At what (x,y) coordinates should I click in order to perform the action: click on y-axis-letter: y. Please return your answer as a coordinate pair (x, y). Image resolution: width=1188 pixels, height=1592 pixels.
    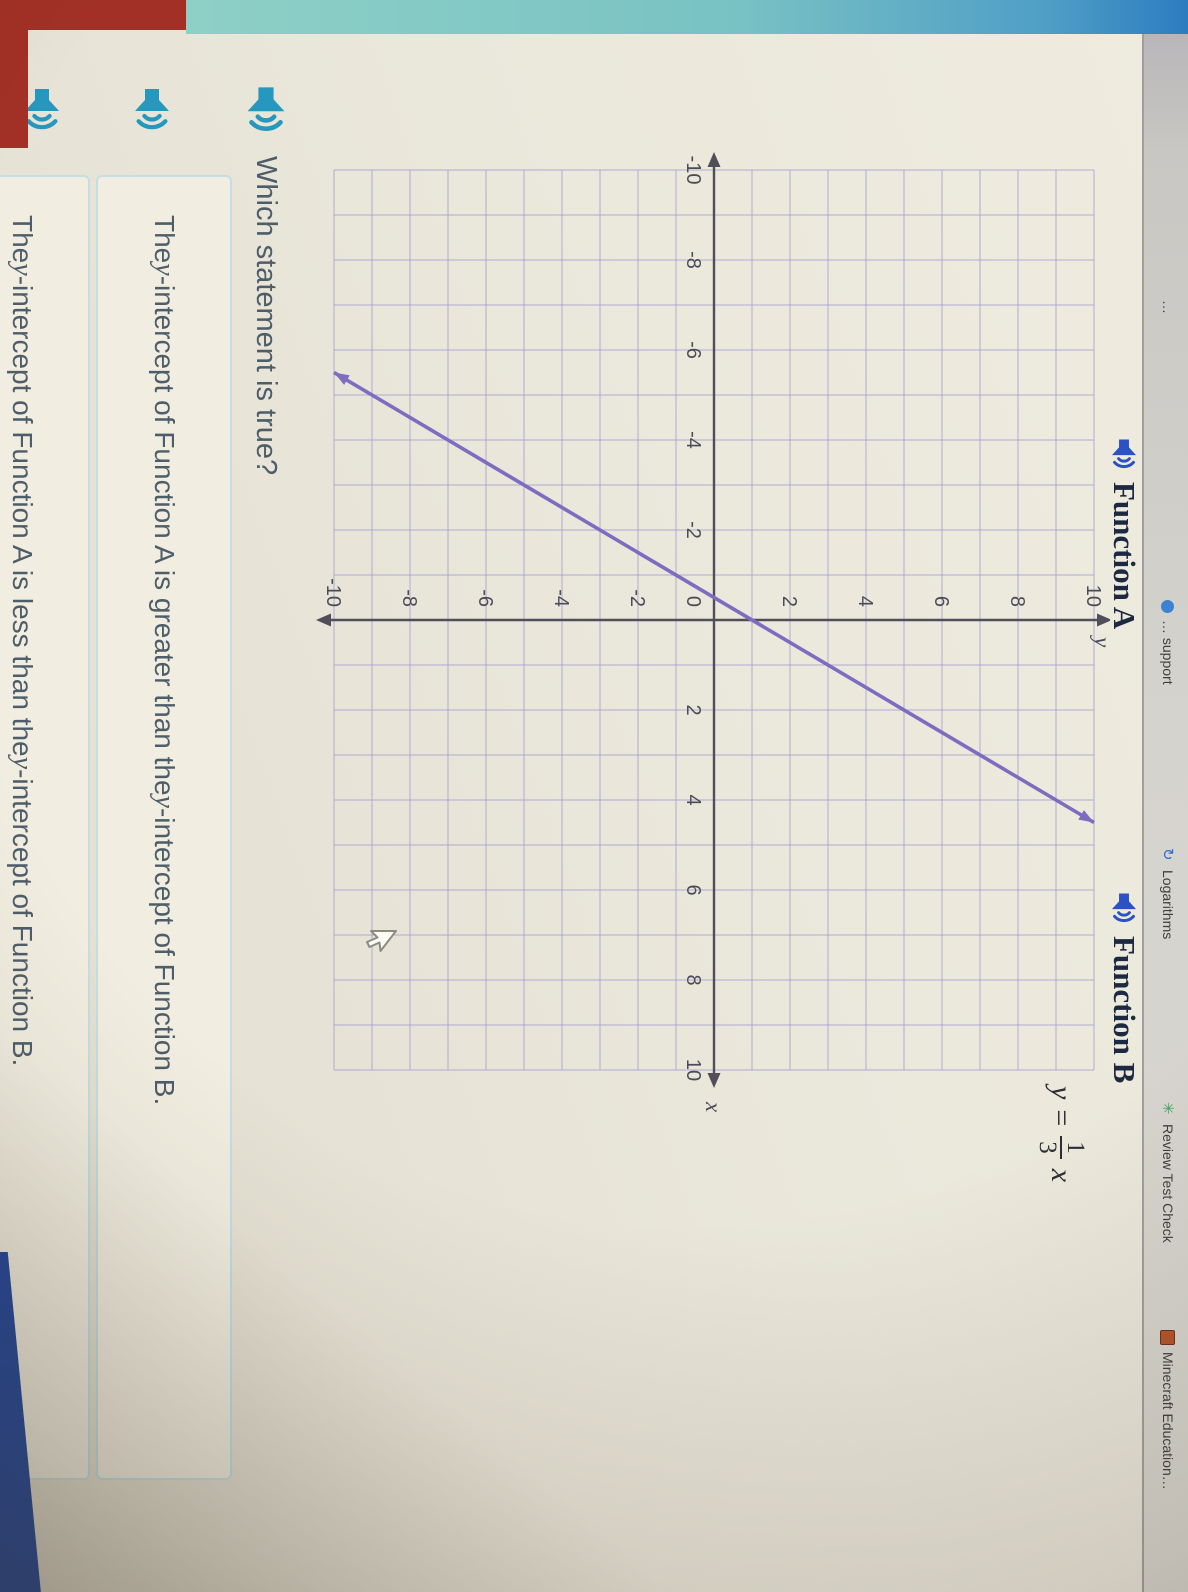
    Looking at the image, I should click on (1100, 641).